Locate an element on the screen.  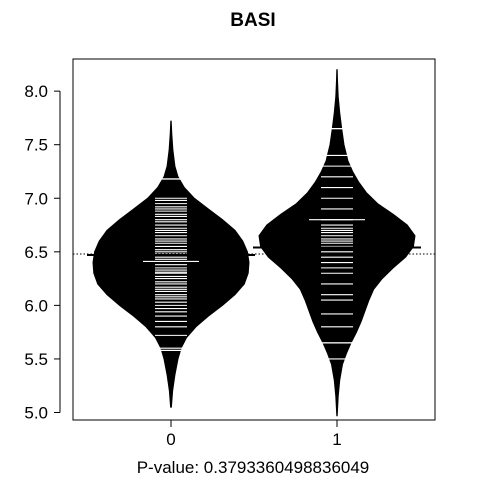
y-tick-label: 8.0 is located at coordinates (36, 91).